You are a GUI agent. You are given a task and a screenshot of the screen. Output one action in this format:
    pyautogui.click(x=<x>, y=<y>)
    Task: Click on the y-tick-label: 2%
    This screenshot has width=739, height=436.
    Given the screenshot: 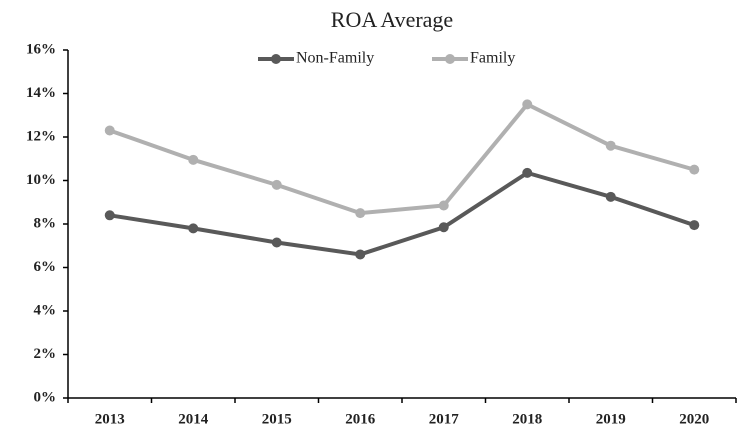 What is the action you would take?
    pyautogui.click(x=45, y=354)
    